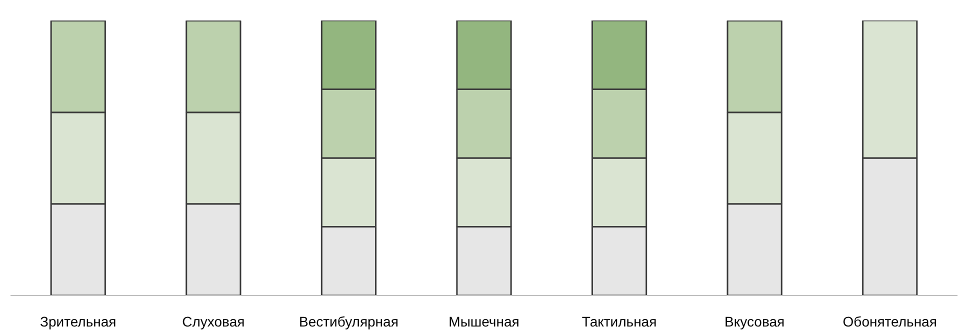 The image size is (967, 332). Describe the element at coordinates (213, 322) in the screenshot. I see `x-tick-label: Слуховая` at that location.